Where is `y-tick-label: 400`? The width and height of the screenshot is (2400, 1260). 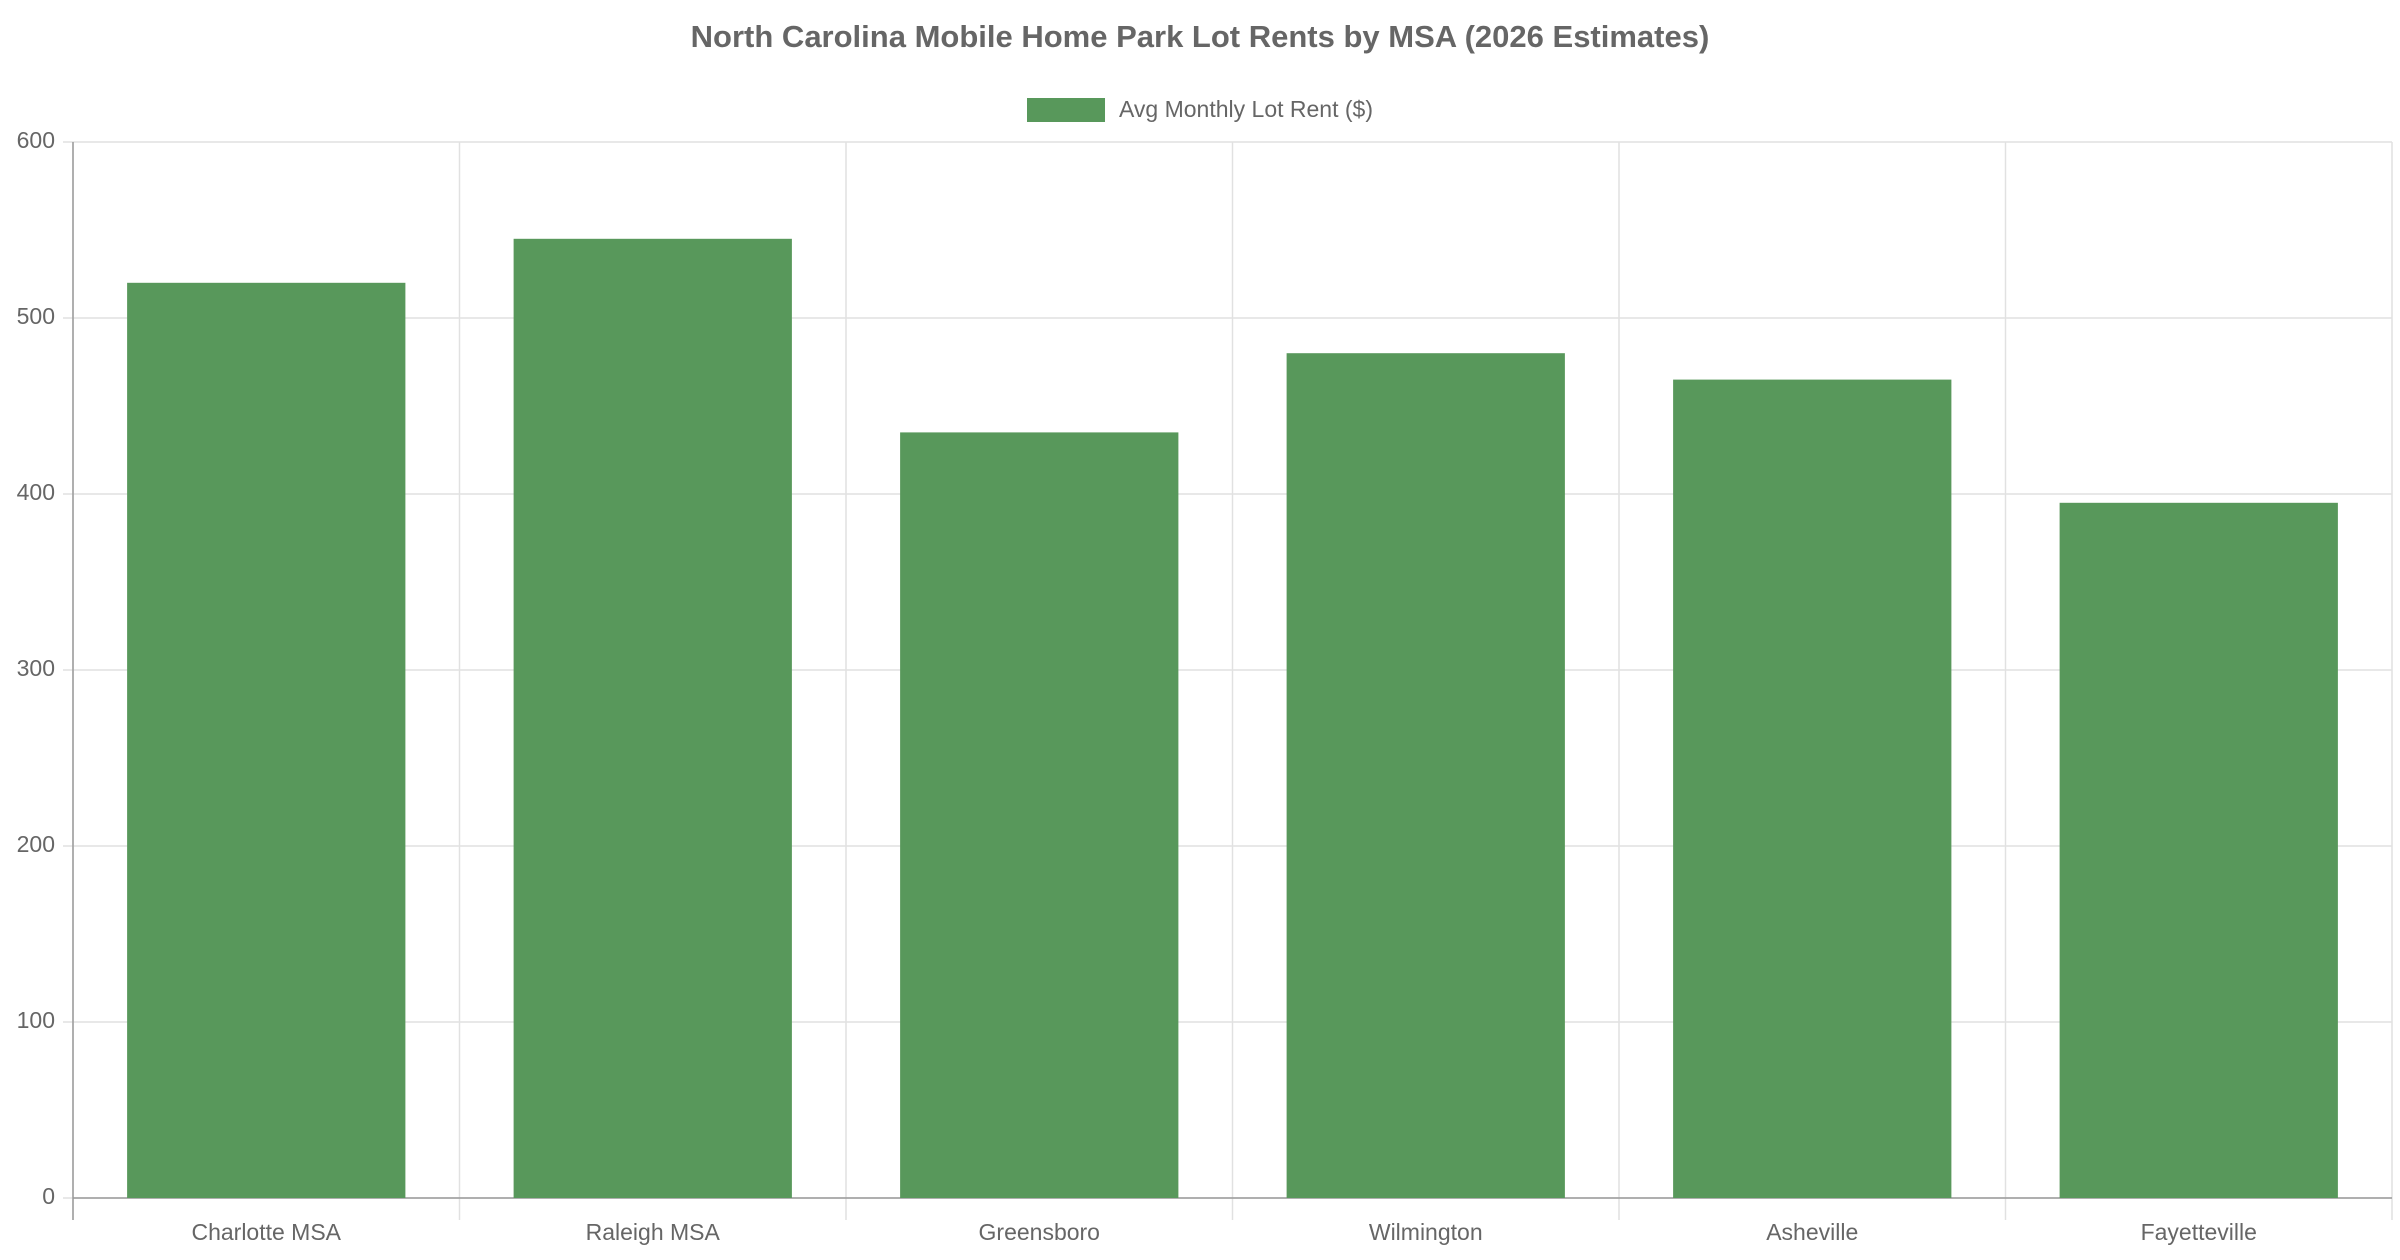 y-tick-label: 400 is located at coordinates (36, 492).